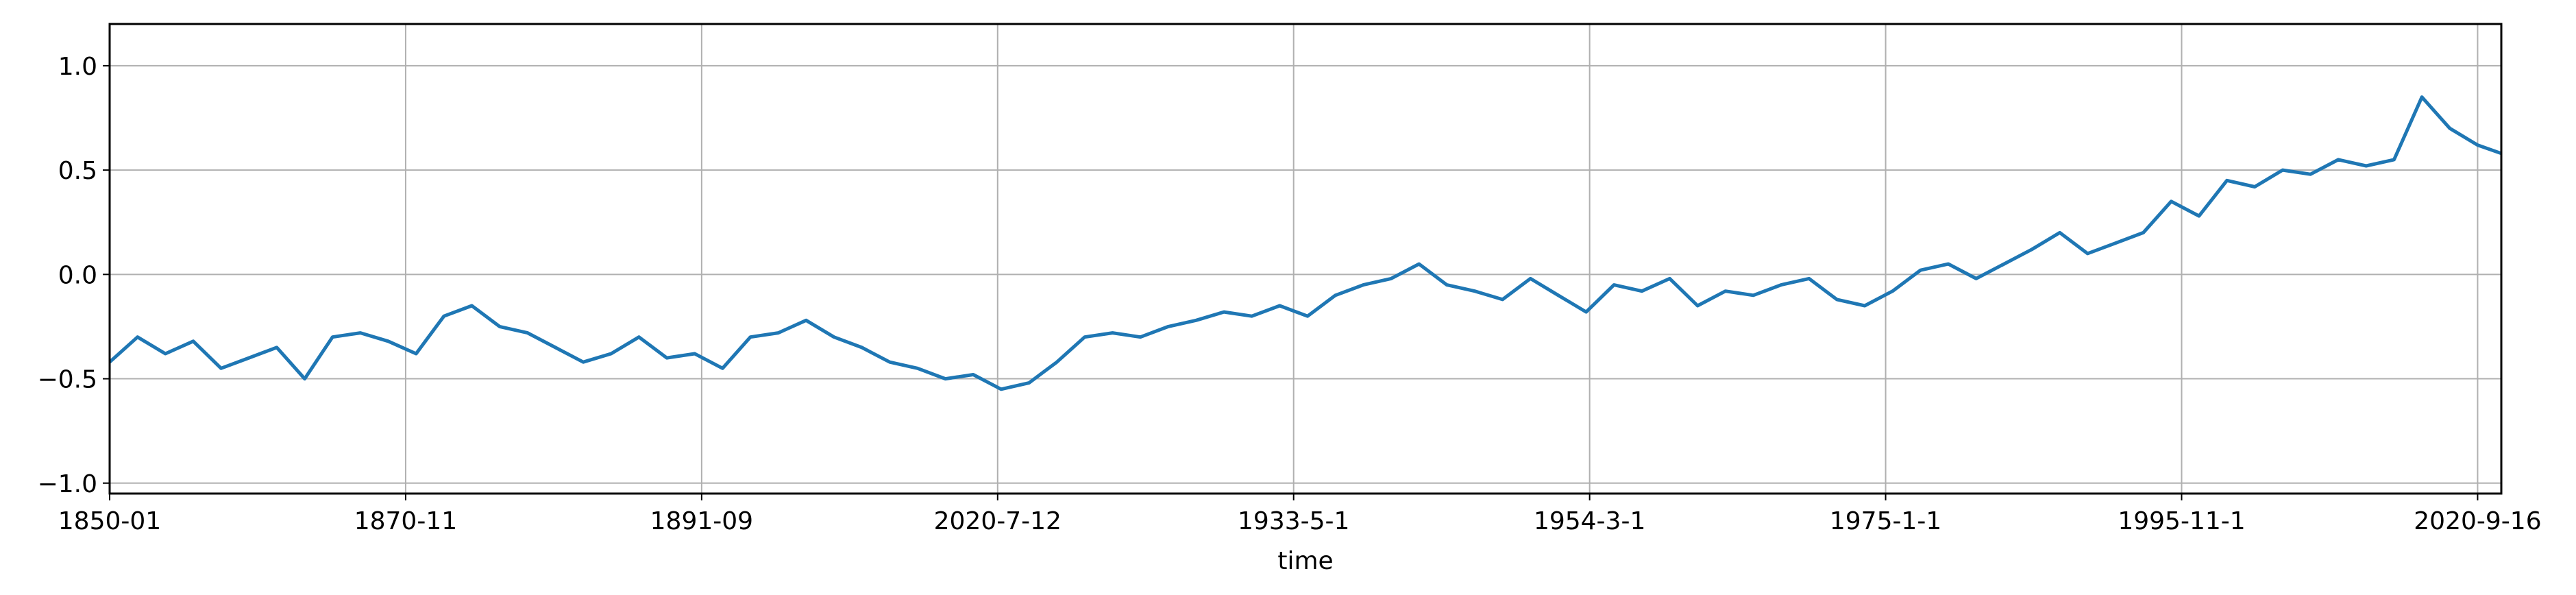 Image resolution: width=2576 pixels, height=595 pixels. I want to click on y-axis: −1.0 −0.5 0.0 0.5 1.0, so click(74, 275).